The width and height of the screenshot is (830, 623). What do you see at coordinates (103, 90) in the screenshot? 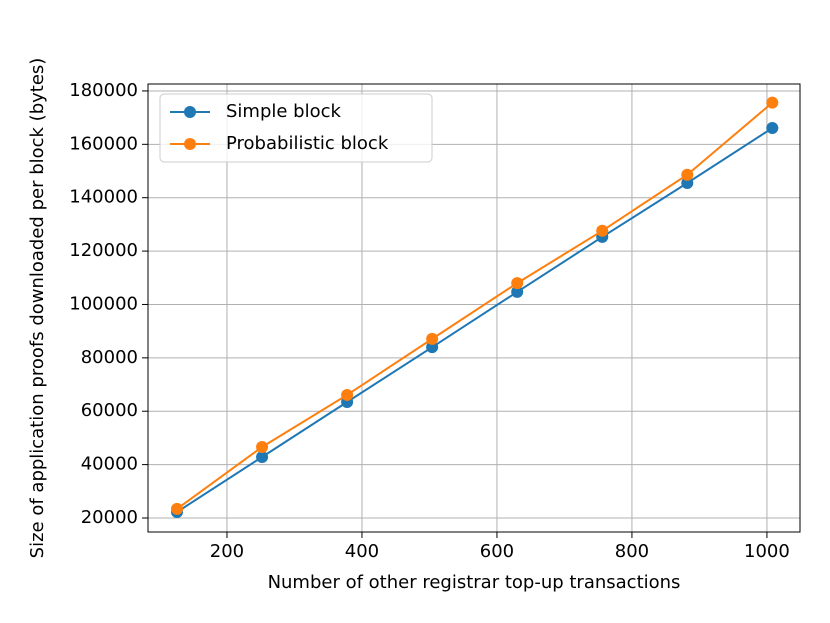
I see `y-tick-label: 180000` at bounding box center [103, 90].